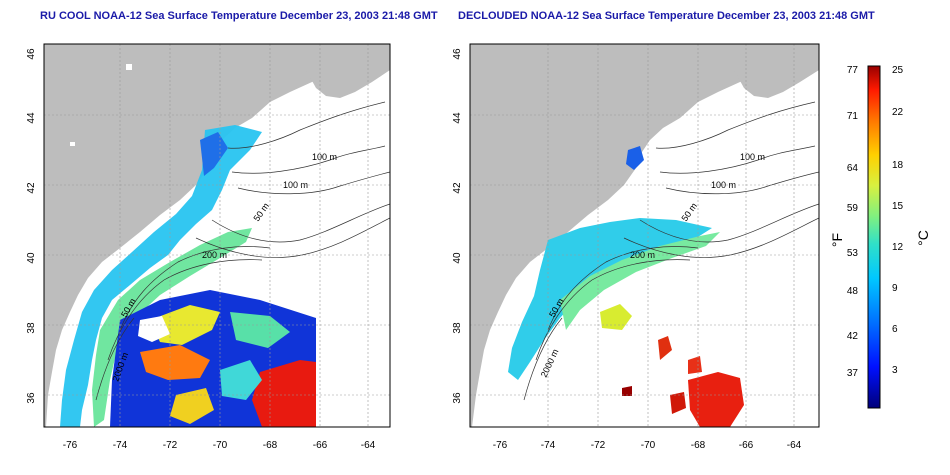  Describe the element at coordinates (31, 226) in the screenshot. I see `left-lat-axis: 46 44 42 40 38 36` at that location.